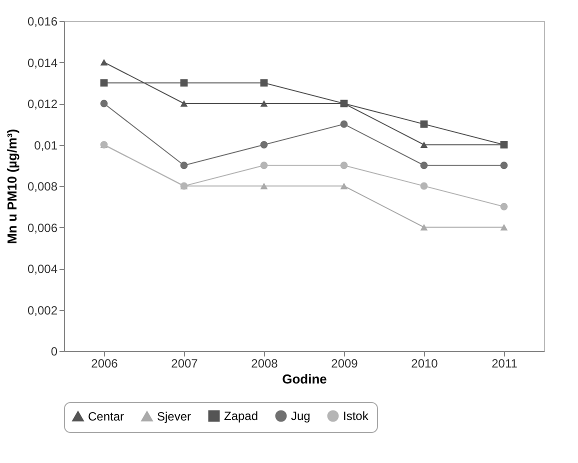 This screenshot has width=578, height=463. I want to click on x-tick-label: 2010, so click(424, 363).